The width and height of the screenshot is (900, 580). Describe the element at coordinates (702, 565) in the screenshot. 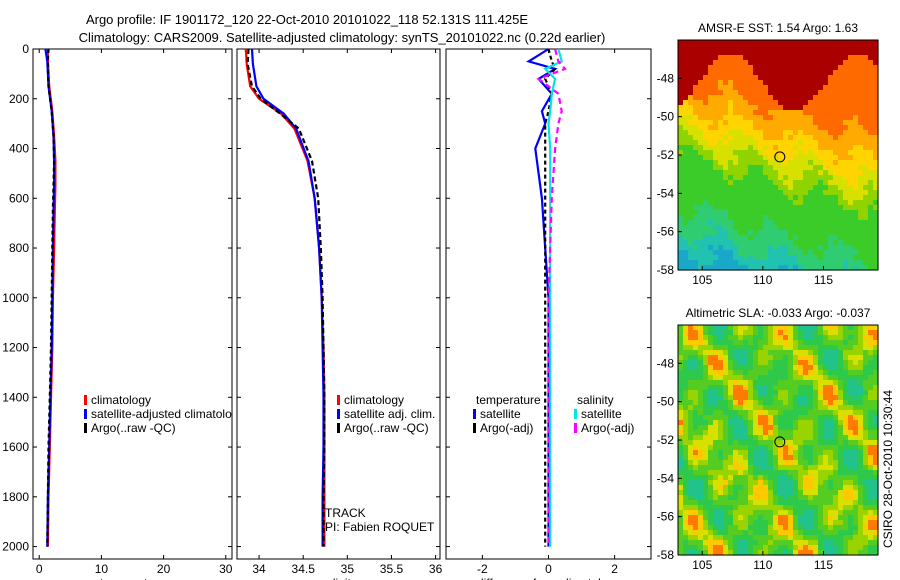

I see `sla-map-xtick-label: 105` at that location.